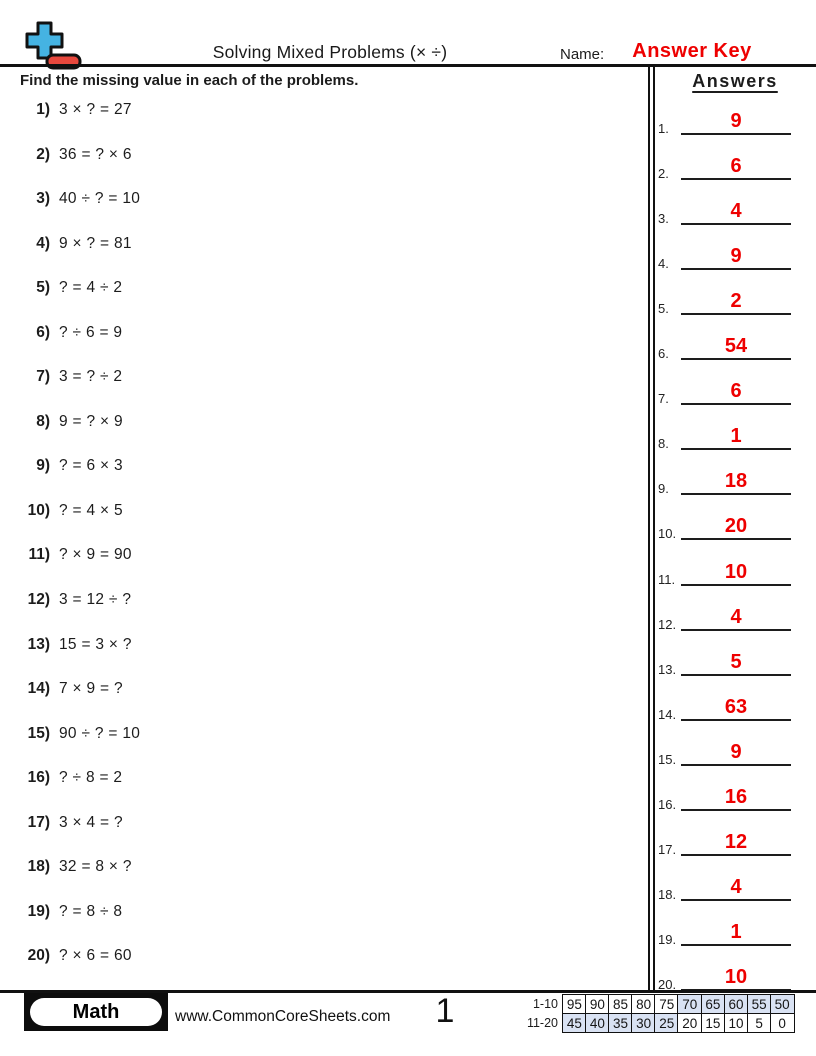 This screenshot has width=816, height=1056. Describe the element at coordinates (667, 849) in the screenshot. I see `answer-number: 17.` at that location.